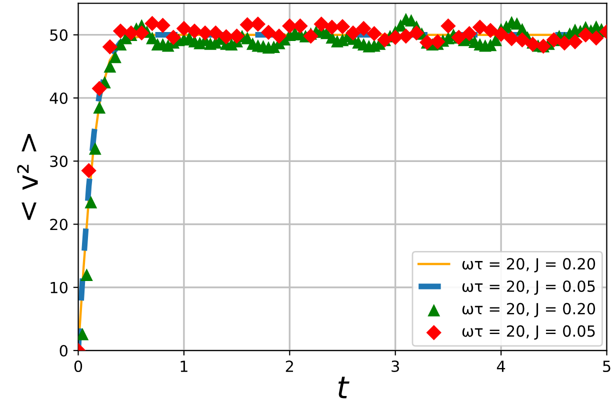 The width and height of the screenshot is (616, 409). I want to click on x-tick-label: 2, so click(289, 366).